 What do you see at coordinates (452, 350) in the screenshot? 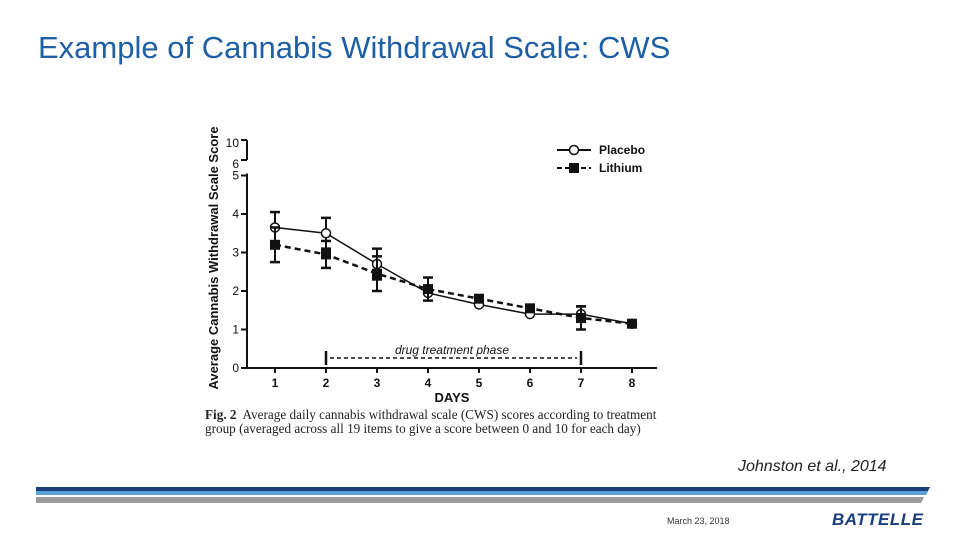
I see `treatment-phase-label: drug treatment phase` at bounding box center [452, 350].